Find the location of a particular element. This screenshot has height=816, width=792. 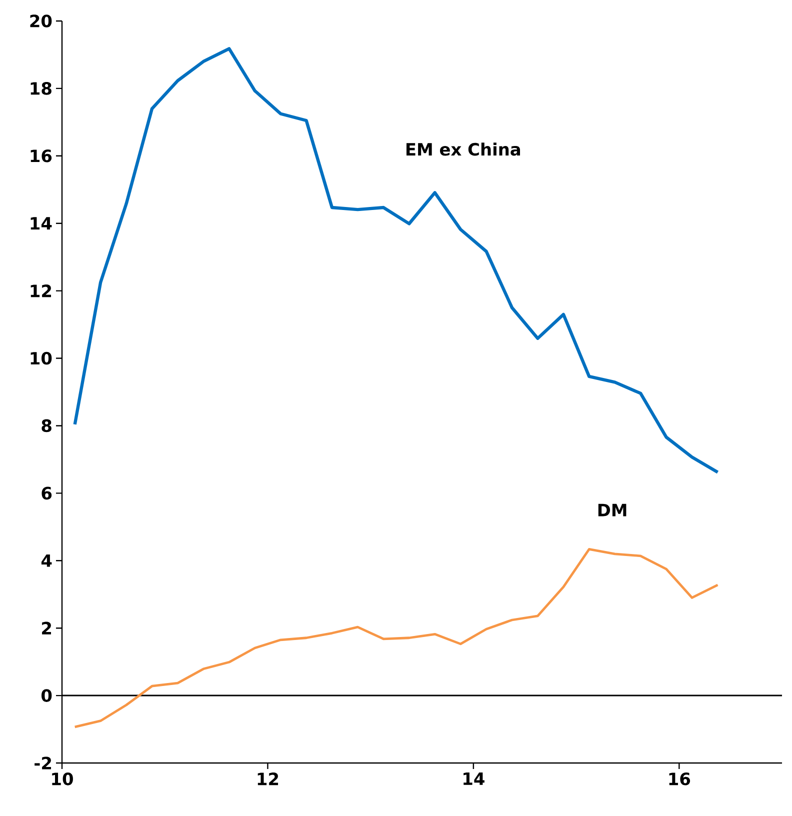

y-tick-label: 20 is located at coordinates (41, 21).